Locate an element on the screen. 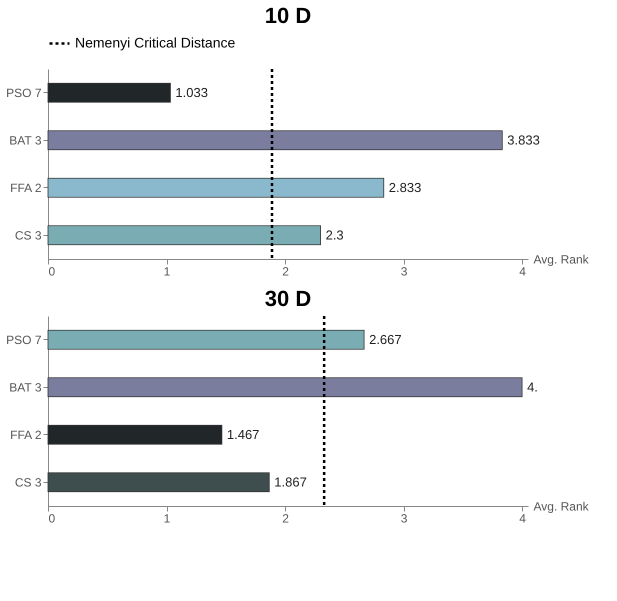  data-label: 3.833 is located at coordinates (523, 140).